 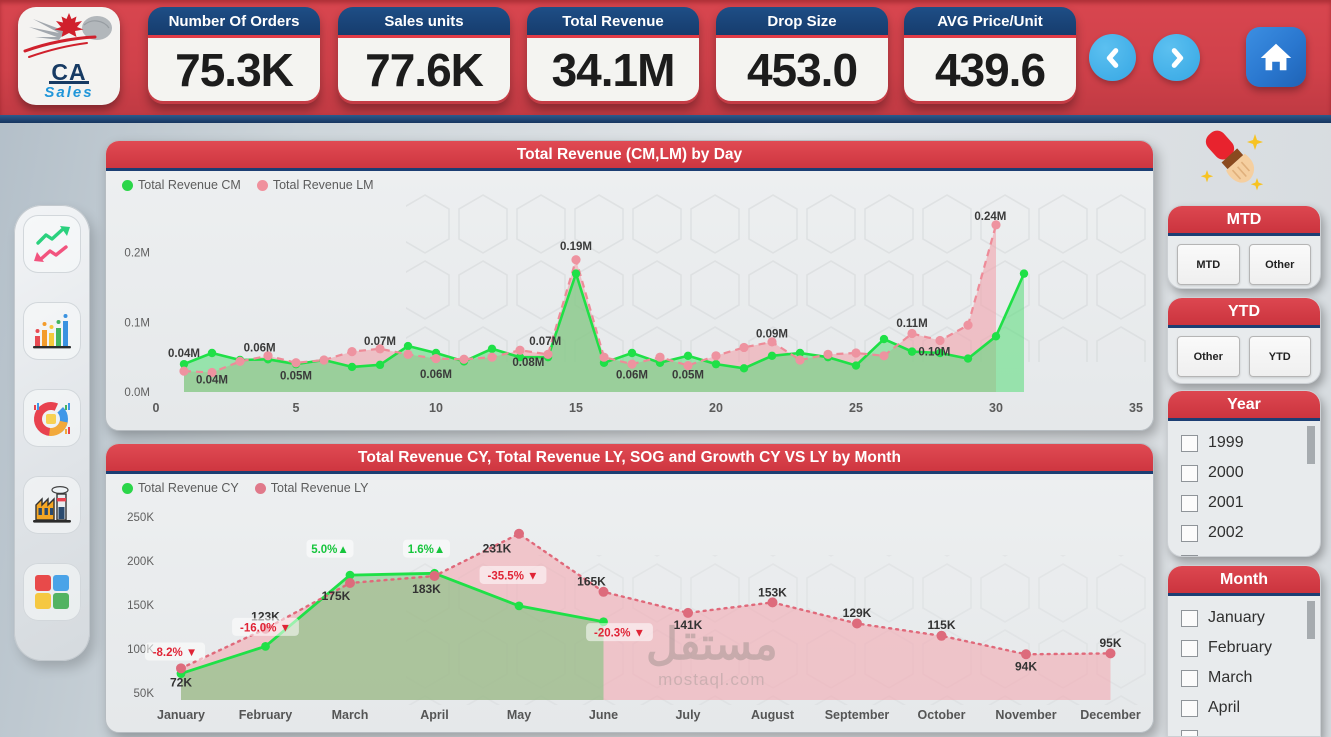 What do you see at coordinates (296, 408) in the screenshot?
I see `svg-text: 5` at bounding box center [296, 408].